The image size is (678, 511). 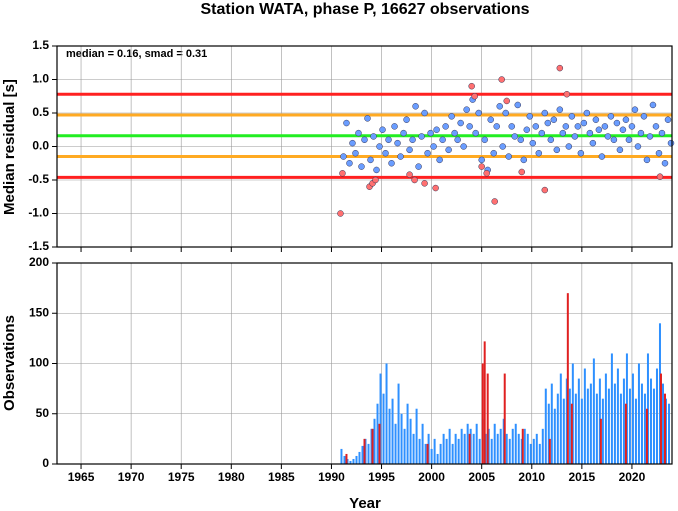 What do you see at coordinates (39, 262) in the screenshot?
I see `y-tick-label: 200` at bounding box center [39, 262].